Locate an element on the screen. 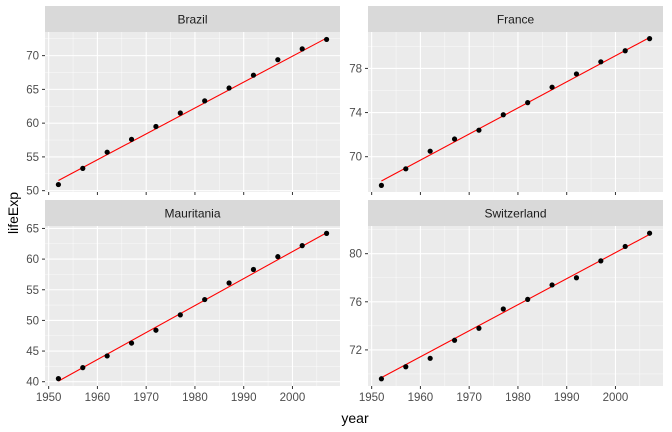 This screenshot has height=432, width=672. data-point-switzerland-1967 is located at coordinates (454, 340).